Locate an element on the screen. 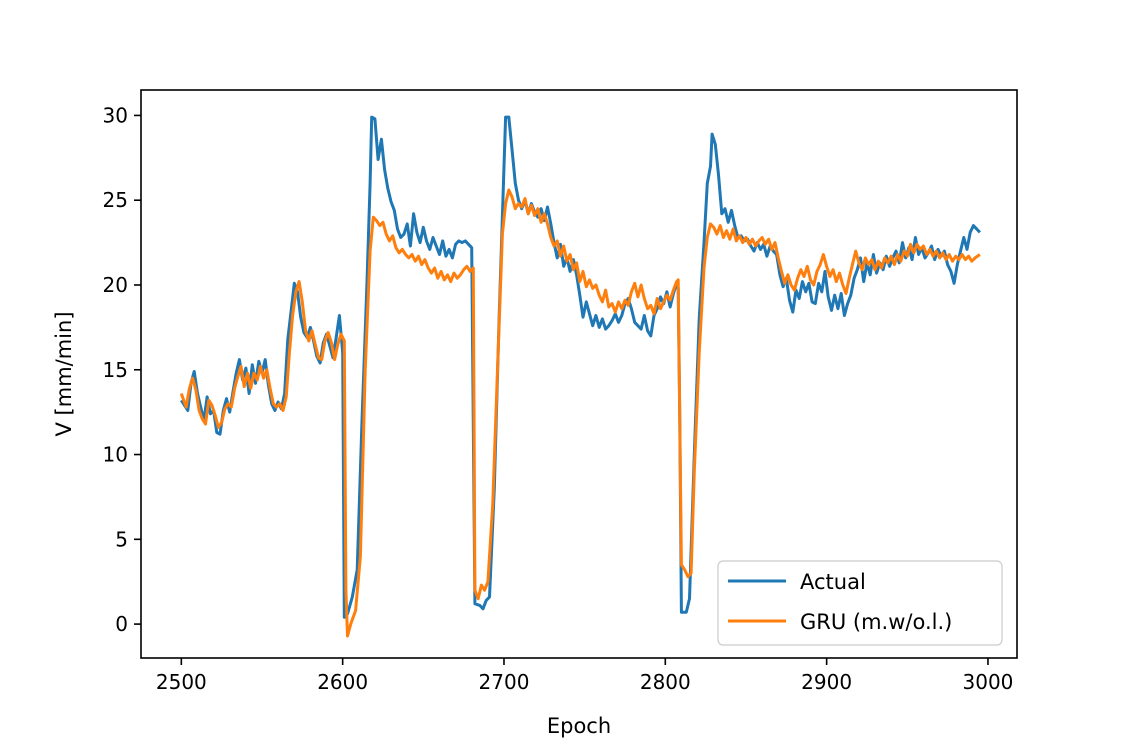 This screenshot has width=1129, height=753. y-tick-label: 10 is located at coordinates (115, 455).